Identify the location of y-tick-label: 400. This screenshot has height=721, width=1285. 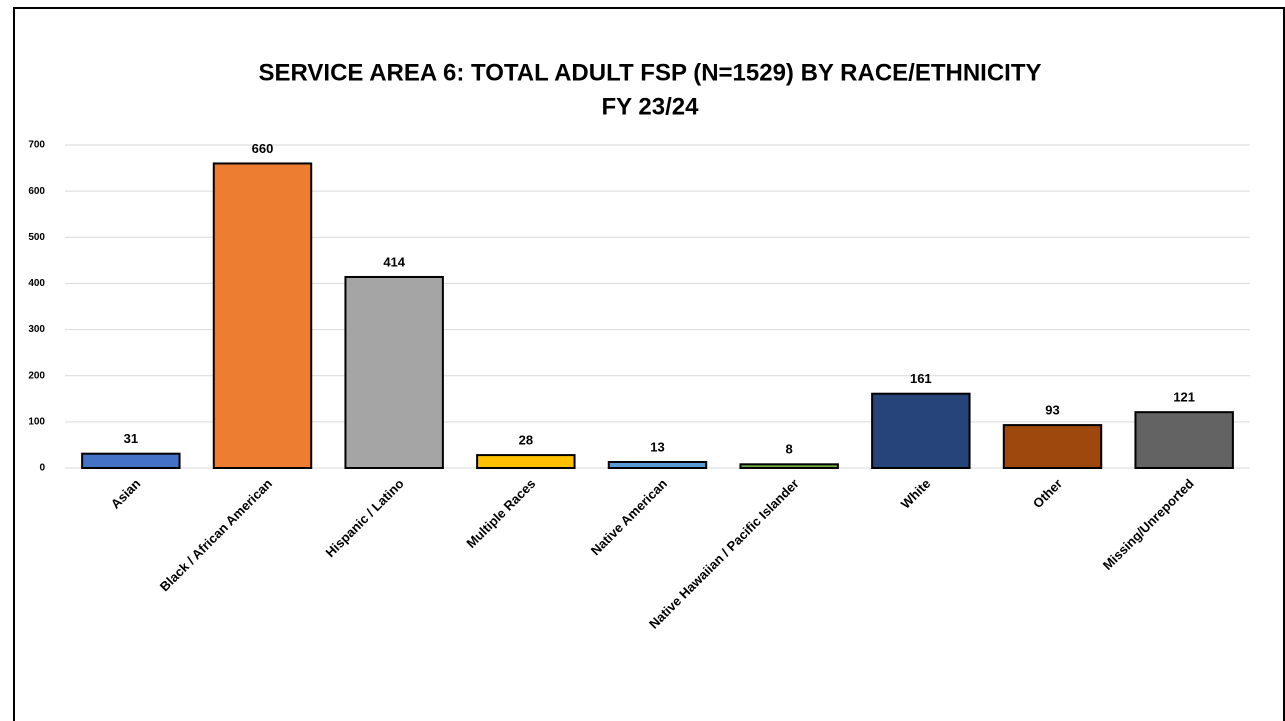
(36, 283).